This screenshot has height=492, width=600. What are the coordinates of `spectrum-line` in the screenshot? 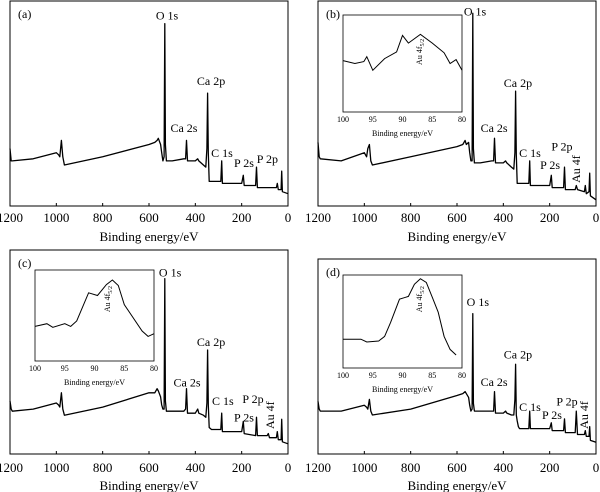 It's located at (457, 377).